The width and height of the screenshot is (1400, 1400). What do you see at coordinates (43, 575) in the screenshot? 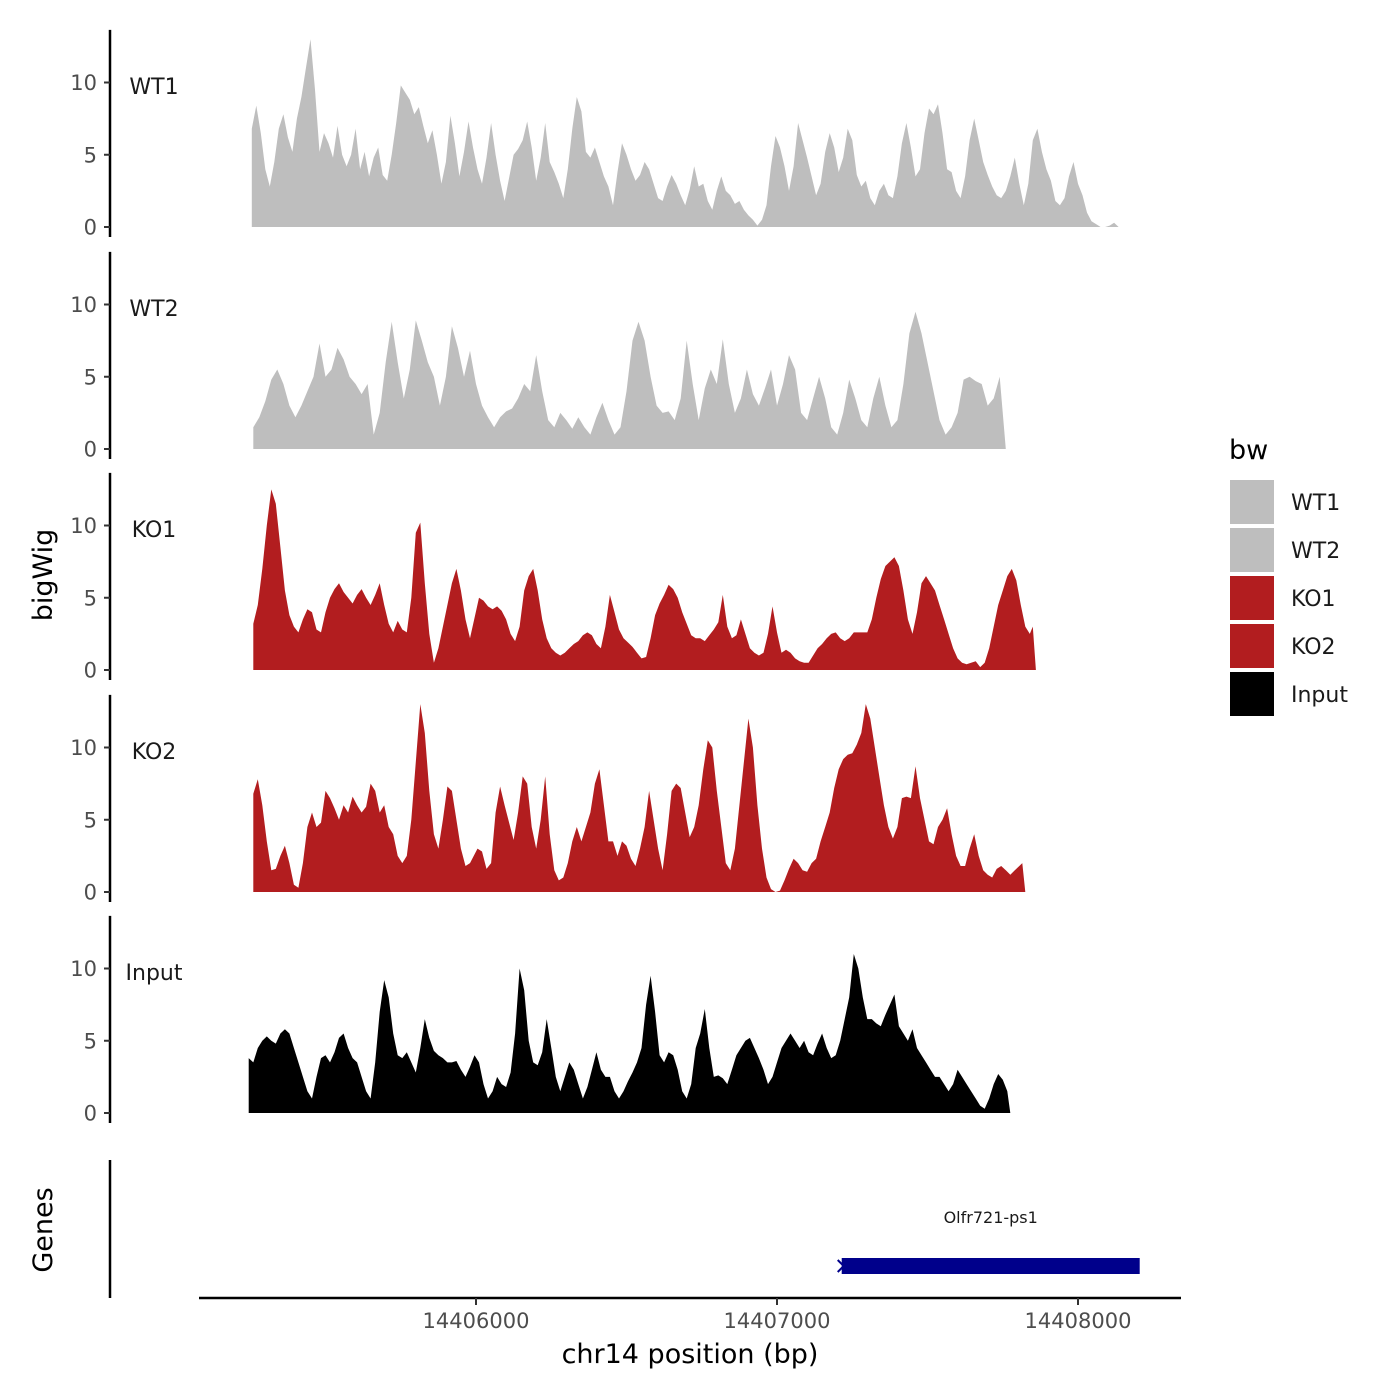
I see `y-axis-title: bigWig` at bounding box center [43, 575].